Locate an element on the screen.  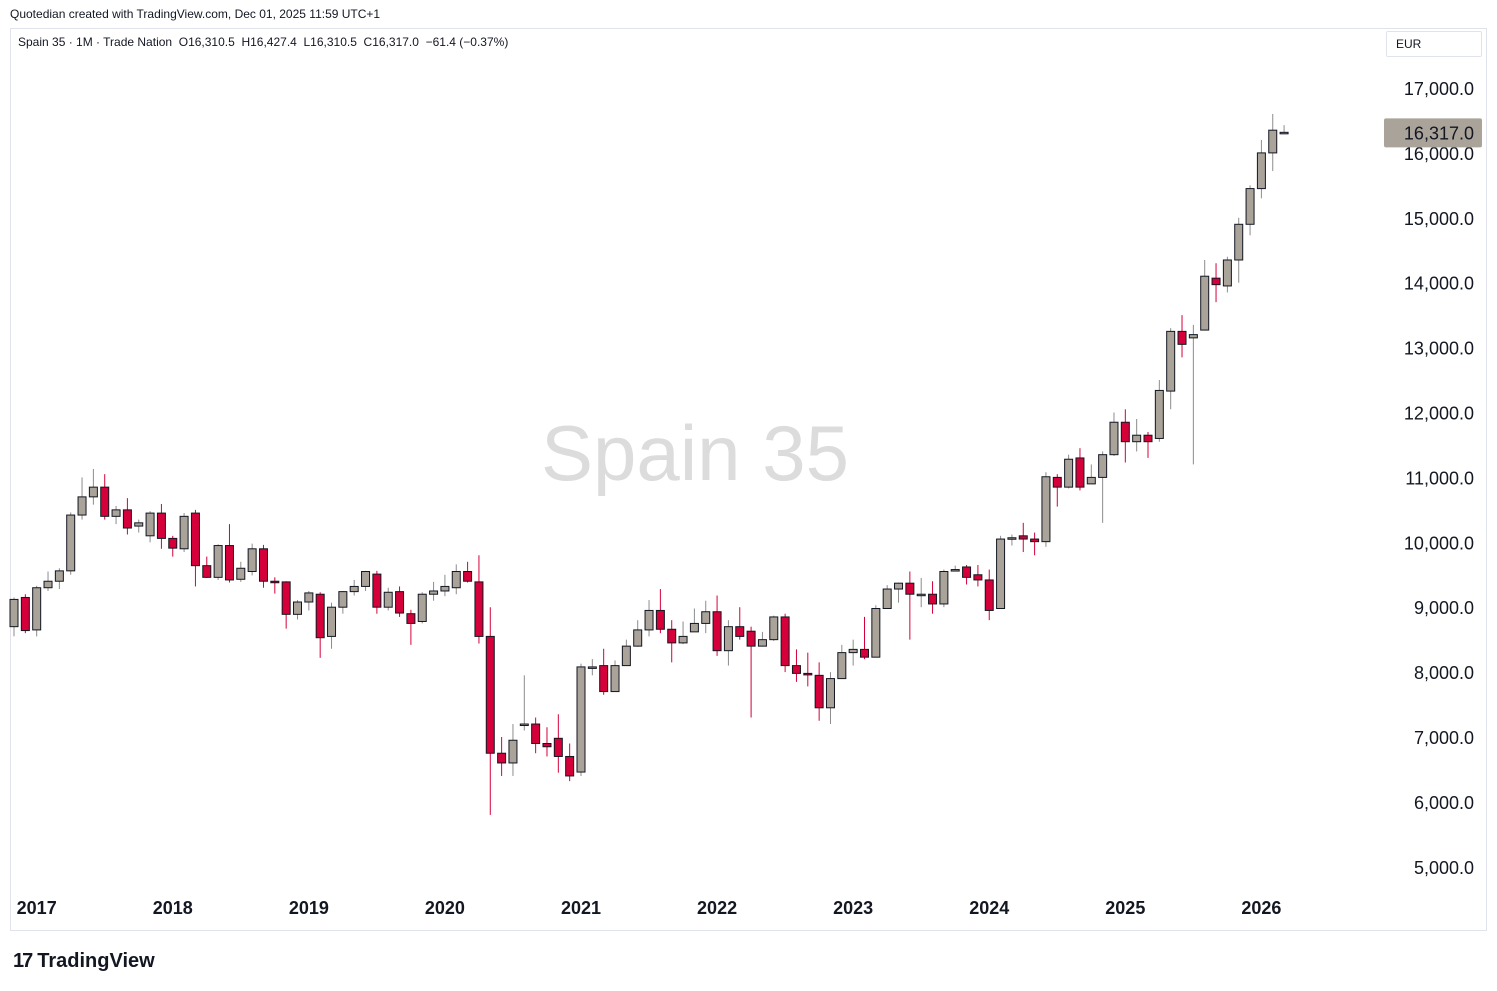
time-tick-label: 2017 is located at coordinates (37, 908).